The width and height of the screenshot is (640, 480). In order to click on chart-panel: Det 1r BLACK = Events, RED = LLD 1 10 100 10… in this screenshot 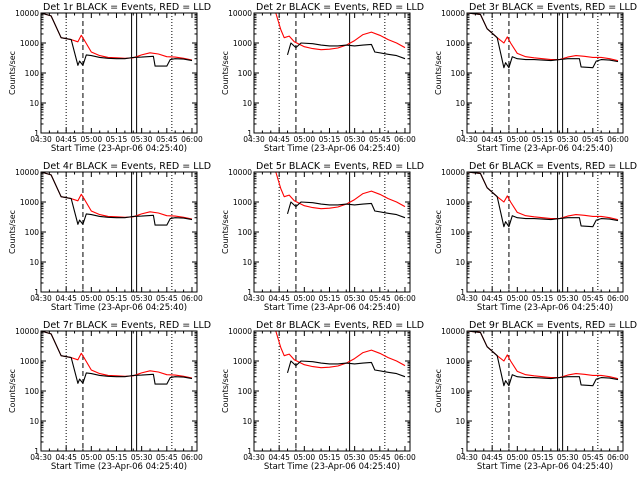, I will do `click(109, 78)`.